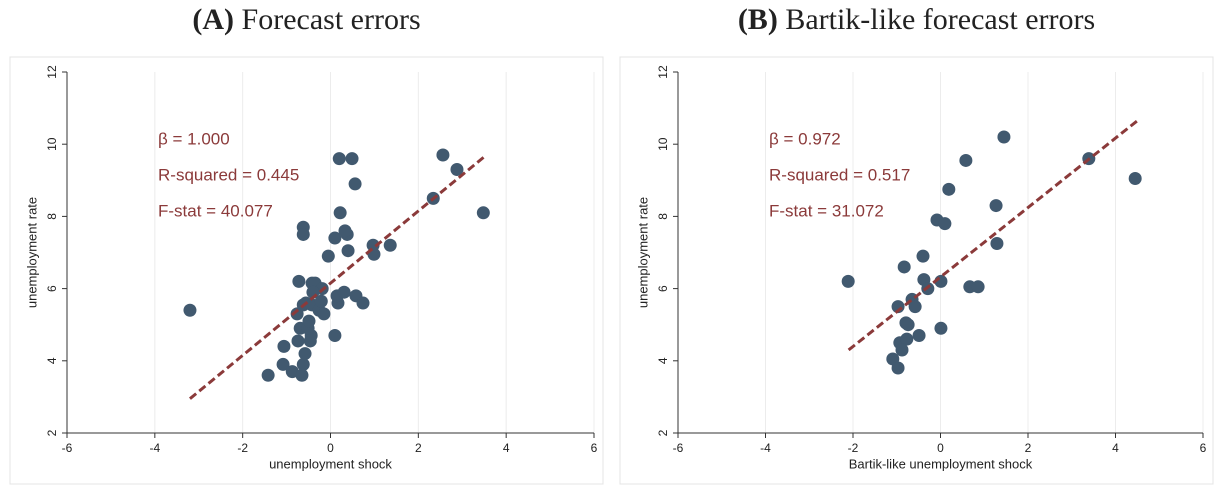 The height and width of the screenshot is (490, 1215). What do you see at coordinates (228, 174) in the screenshot?
I see `annotation: R-squared = 0.445` at bounding box center [228, 174].